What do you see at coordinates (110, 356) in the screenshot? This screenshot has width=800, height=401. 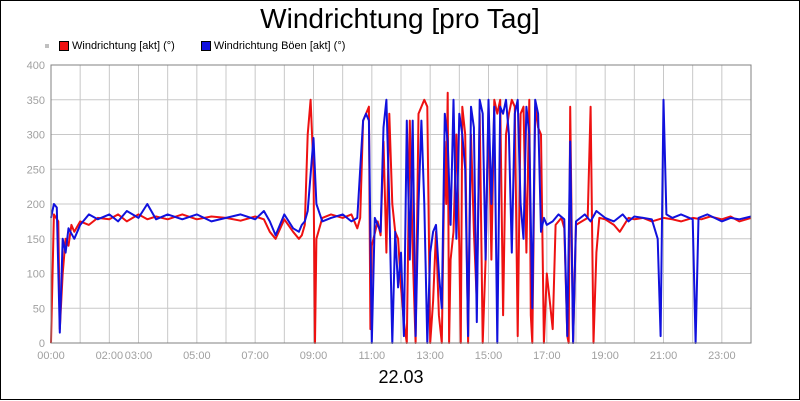 I see `x-tick-label: 02:00` at bounding box center [110, 356].